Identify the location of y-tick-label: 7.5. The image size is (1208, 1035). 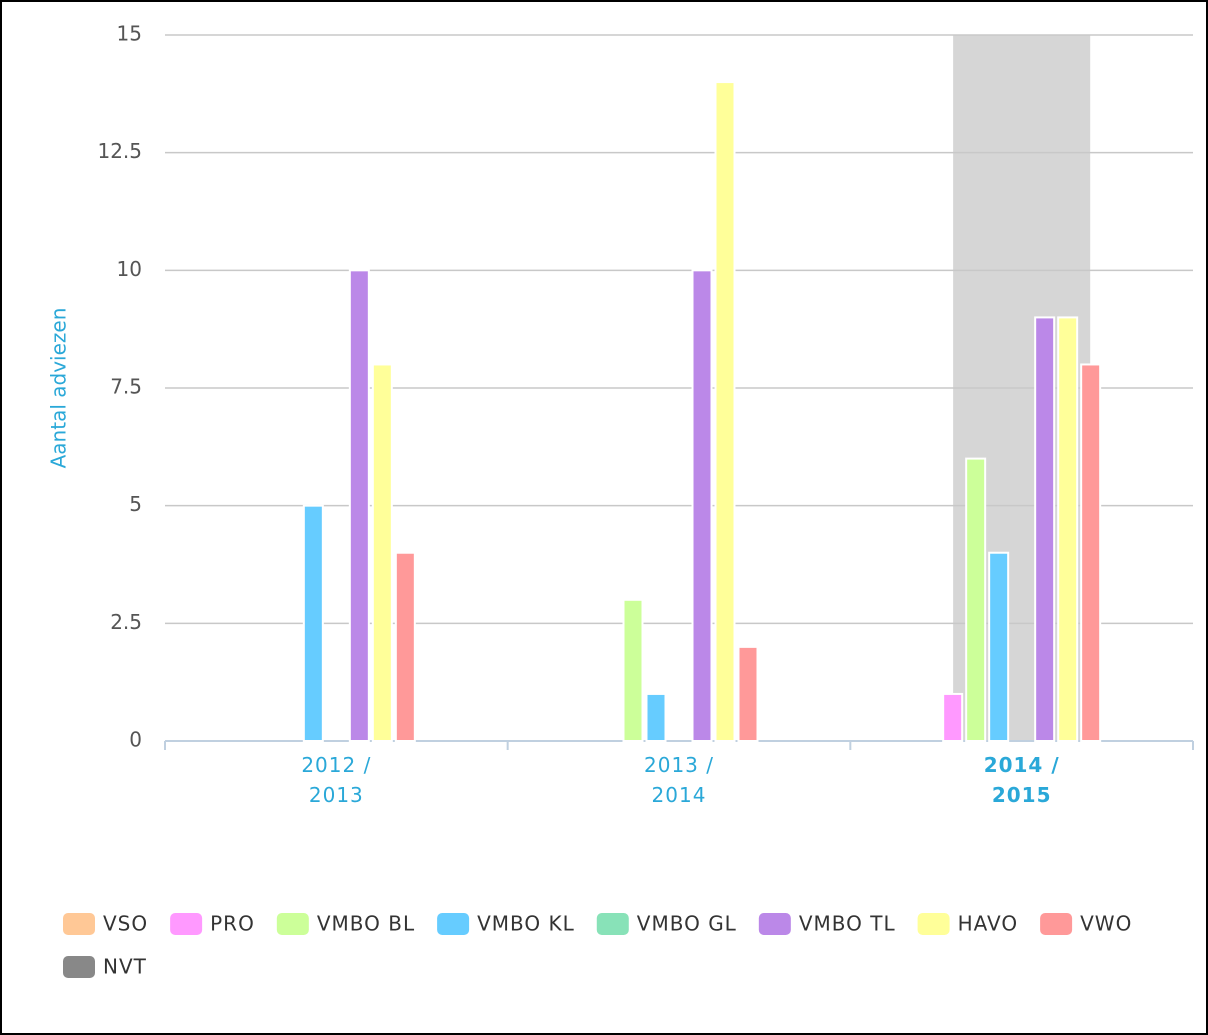
(126, 387).